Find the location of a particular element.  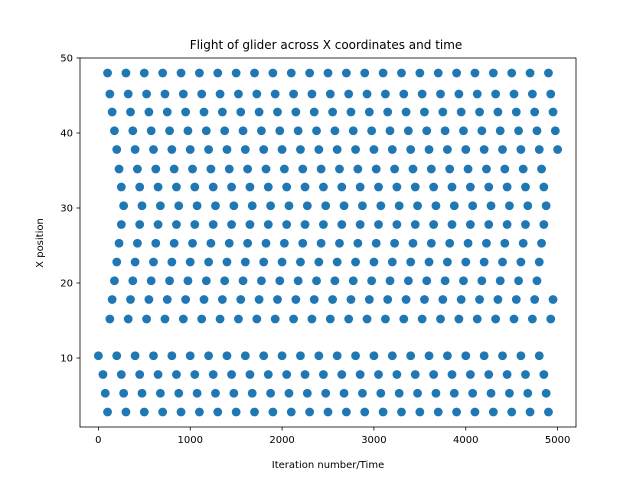

x-tick-label: 4000 is located at coordinates (465, 440).